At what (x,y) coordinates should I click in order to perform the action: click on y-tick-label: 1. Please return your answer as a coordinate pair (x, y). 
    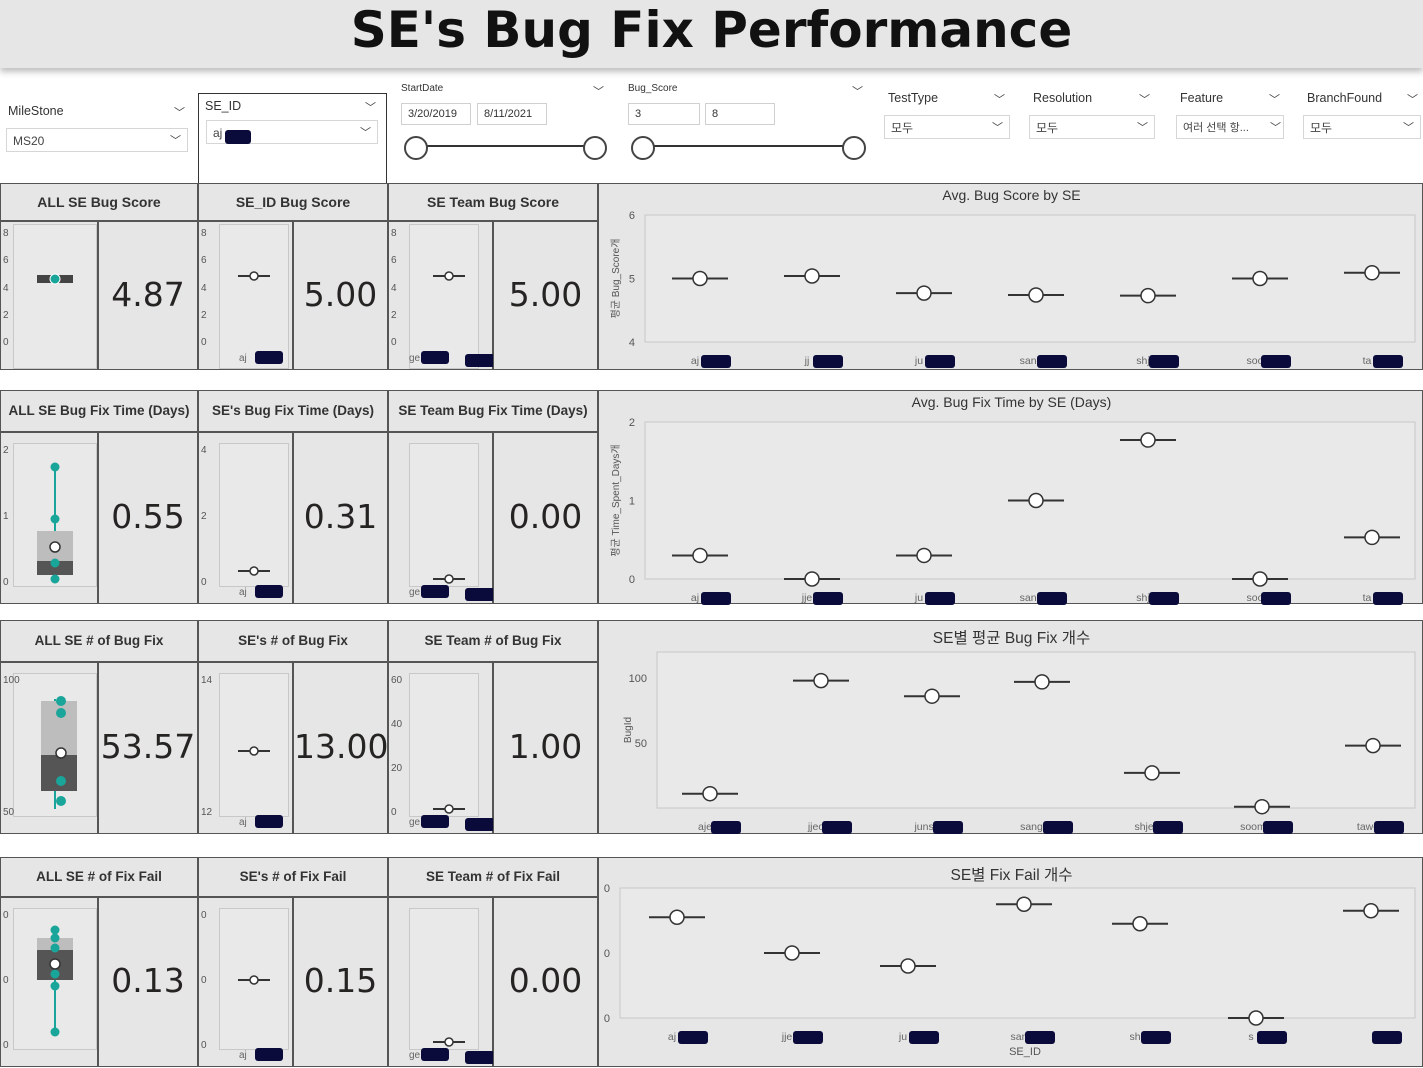
    Looking at the image, I should click on (6, 516).